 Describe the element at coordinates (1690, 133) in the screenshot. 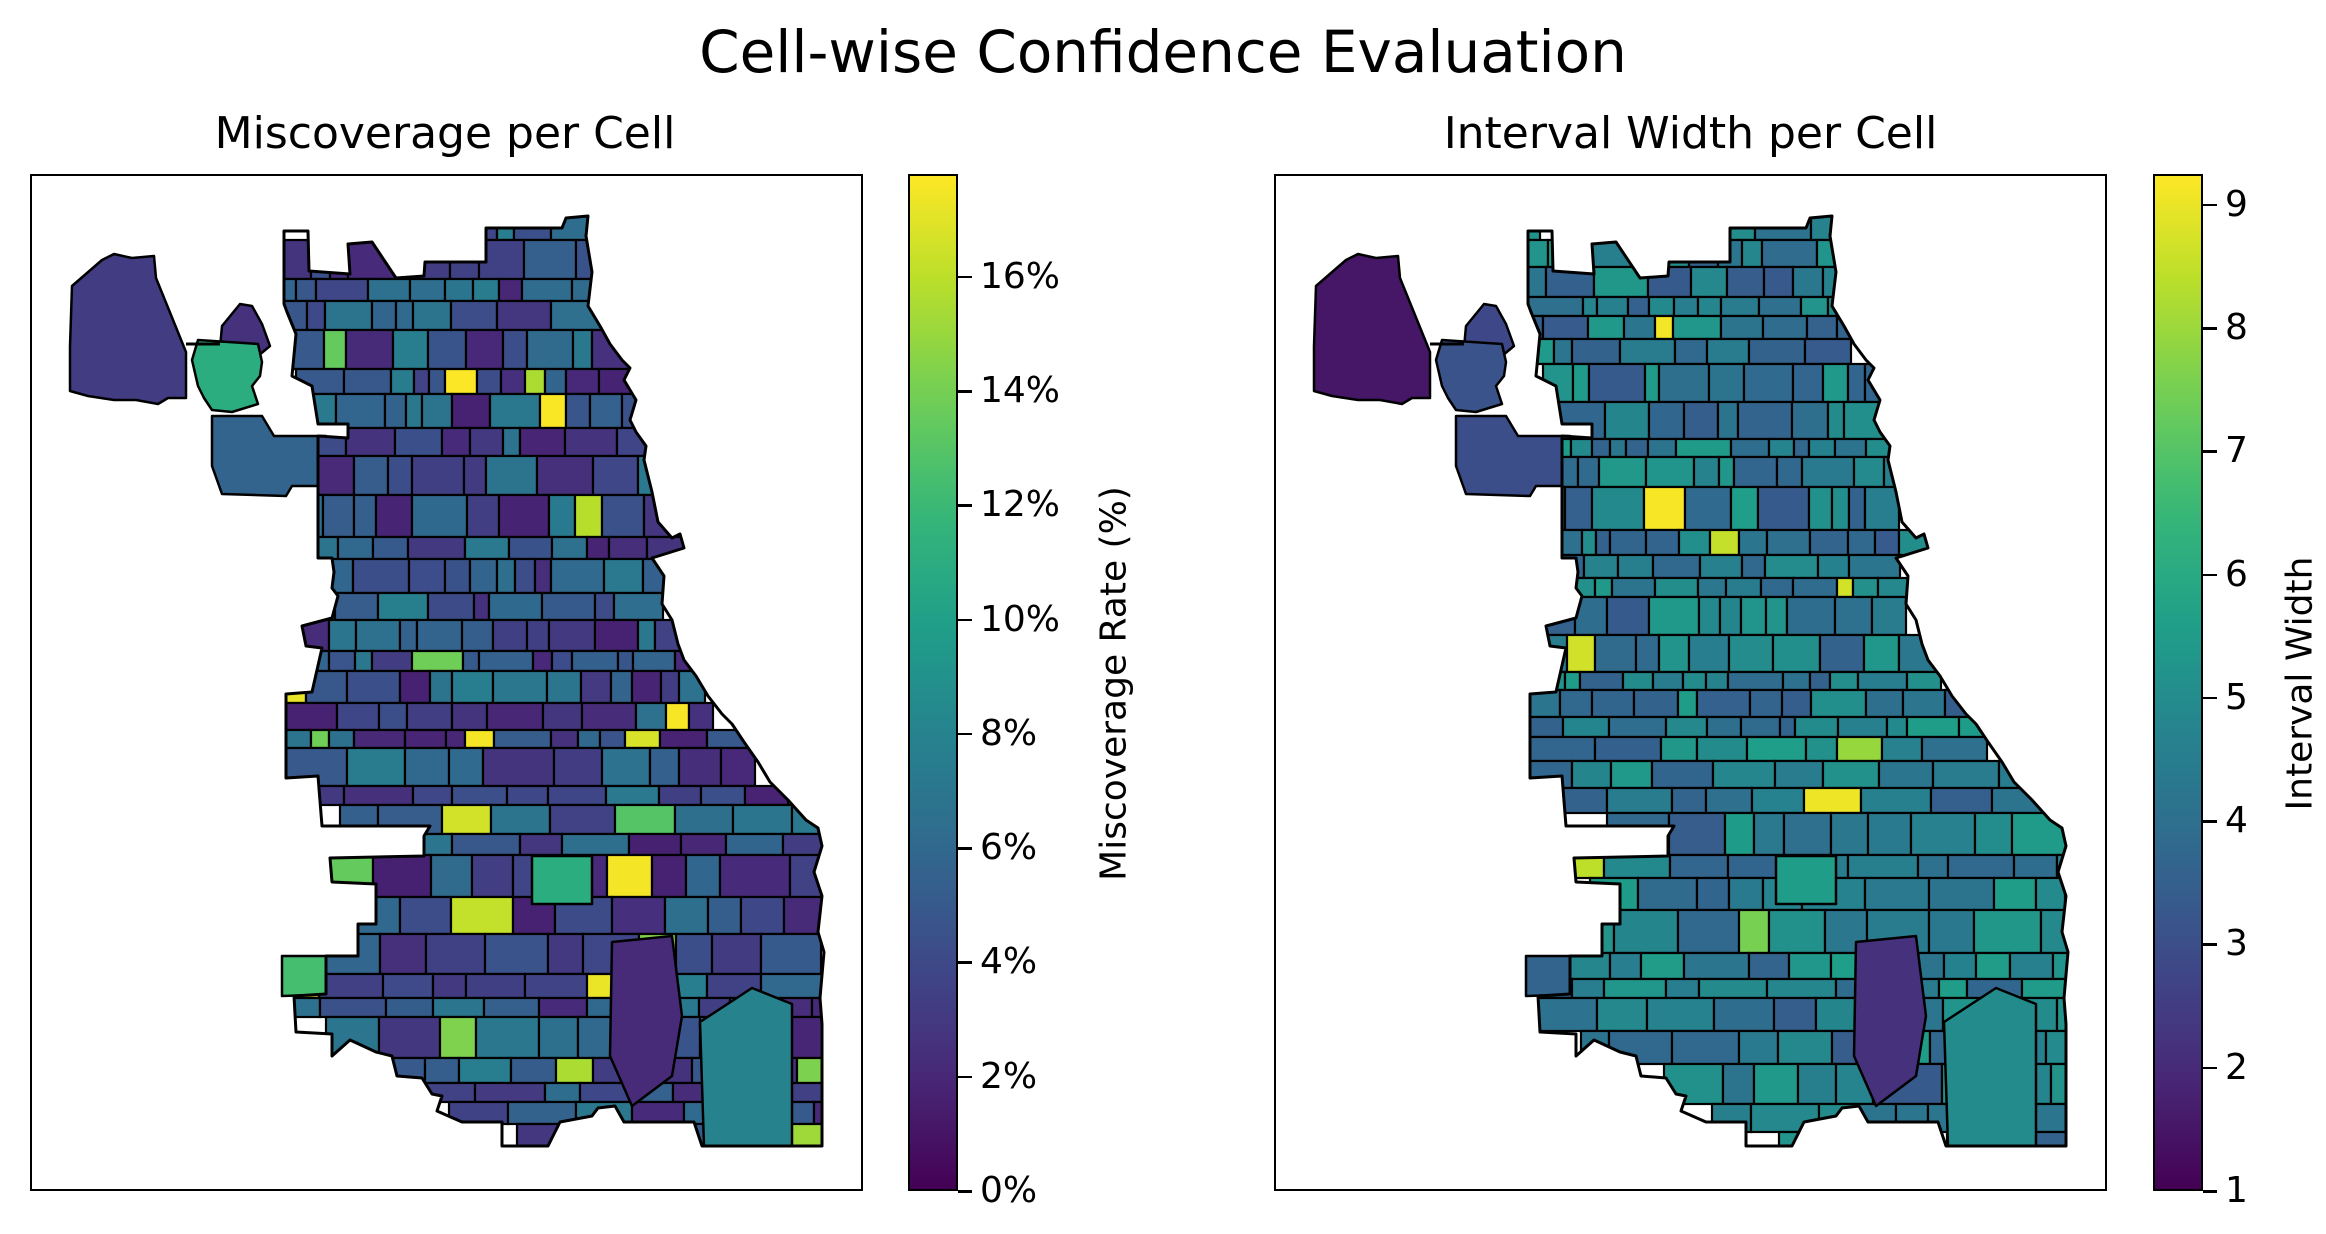

I see `right-panel-title: Interval Width per Cell` at that location.